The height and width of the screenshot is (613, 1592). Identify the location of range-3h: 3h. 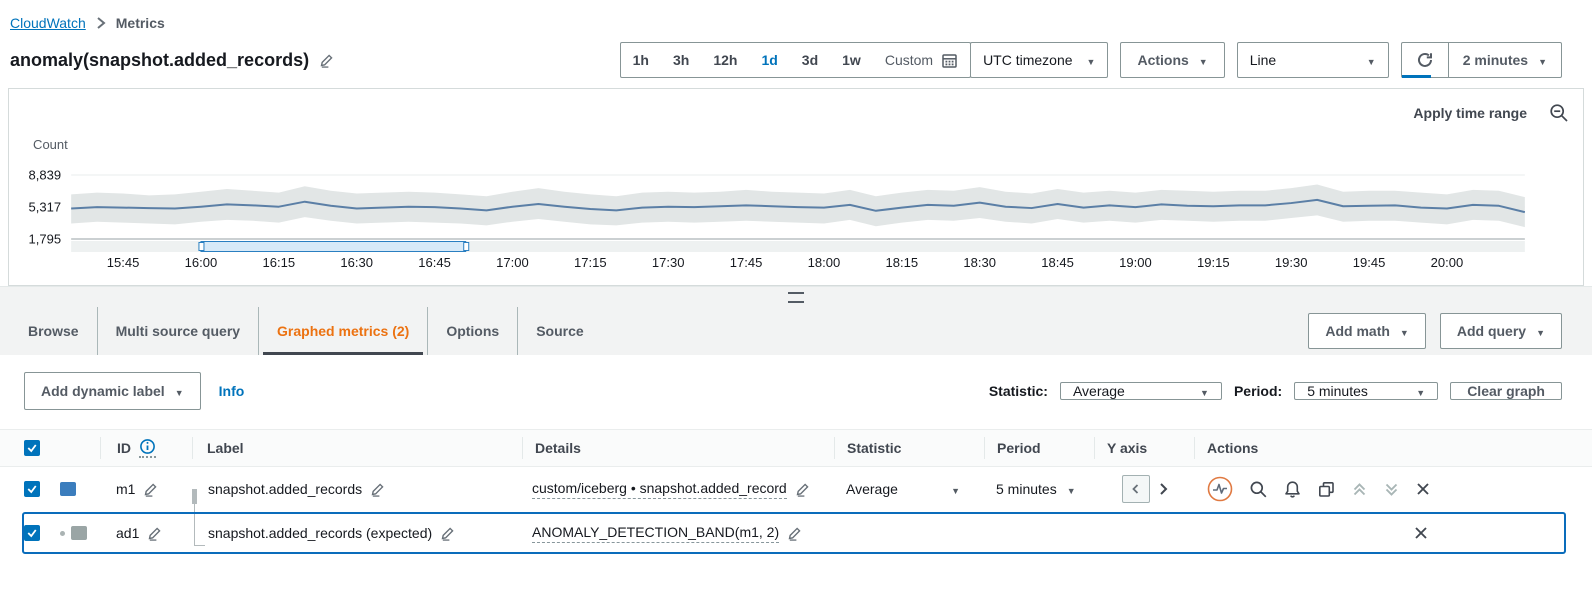
(681, 60).